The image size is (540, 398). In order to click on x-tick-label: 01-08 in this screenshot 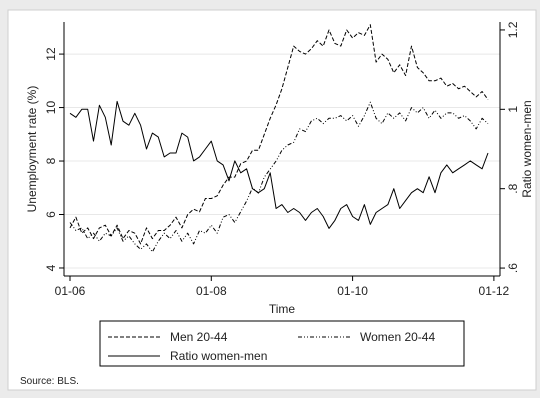, I will do `click(211, 291)`.